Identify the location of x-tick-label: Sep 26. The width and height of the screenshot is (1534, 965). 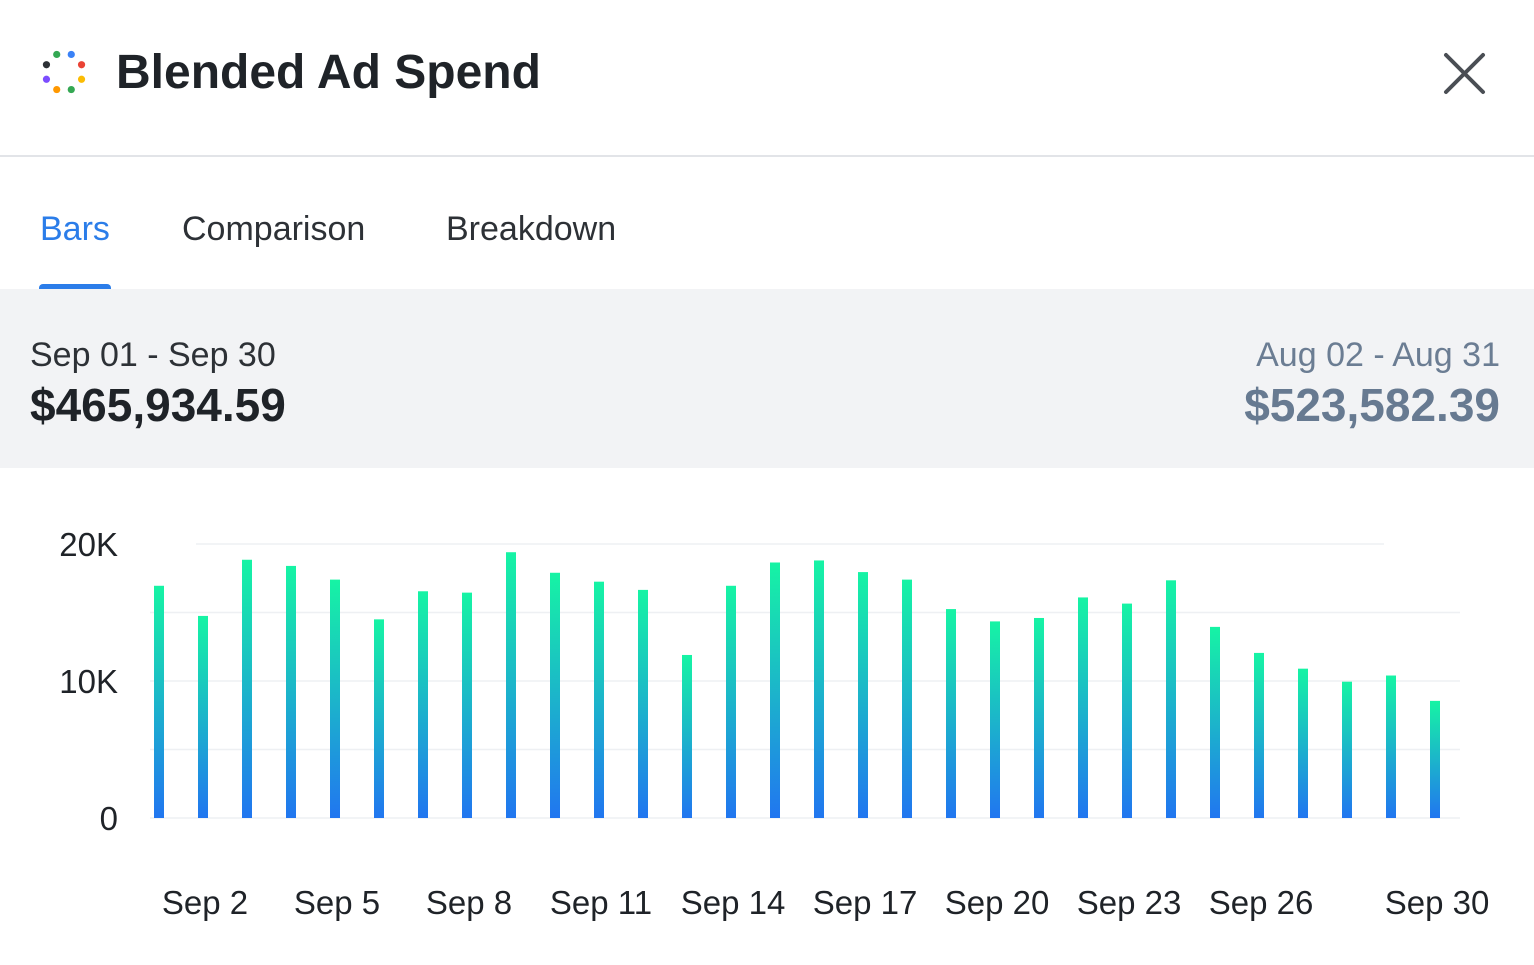
(1261, 902).